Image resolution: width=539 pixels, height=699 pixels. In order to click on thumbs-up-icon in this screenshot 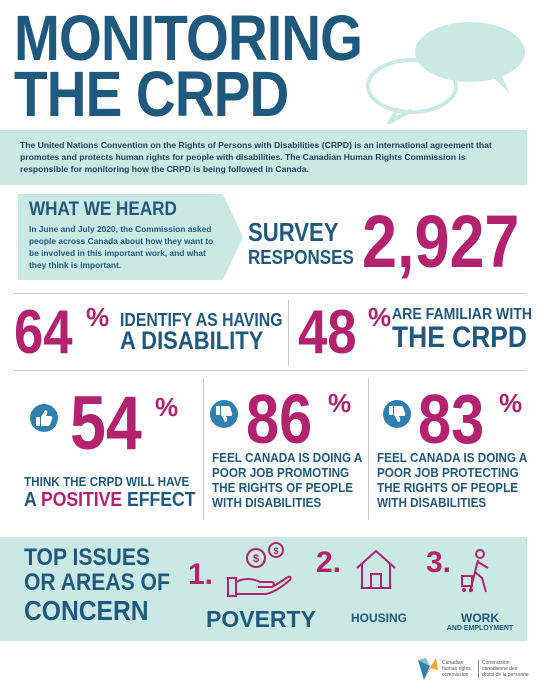, I will do `click(44, 418)`.